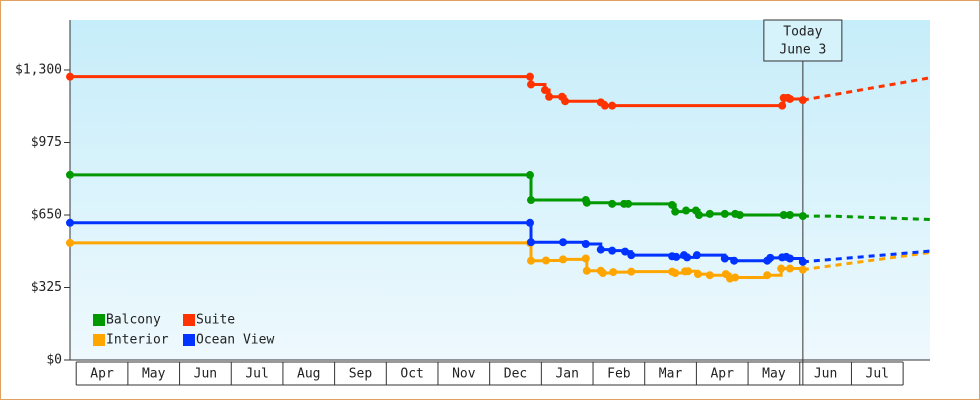 Image resolution: width=980 pixels, height=400 pixels. What do you see at coordinates (671, 374) in the screenshot?
I see `x-tick-label: Mar` at bounding box center [671, 374].